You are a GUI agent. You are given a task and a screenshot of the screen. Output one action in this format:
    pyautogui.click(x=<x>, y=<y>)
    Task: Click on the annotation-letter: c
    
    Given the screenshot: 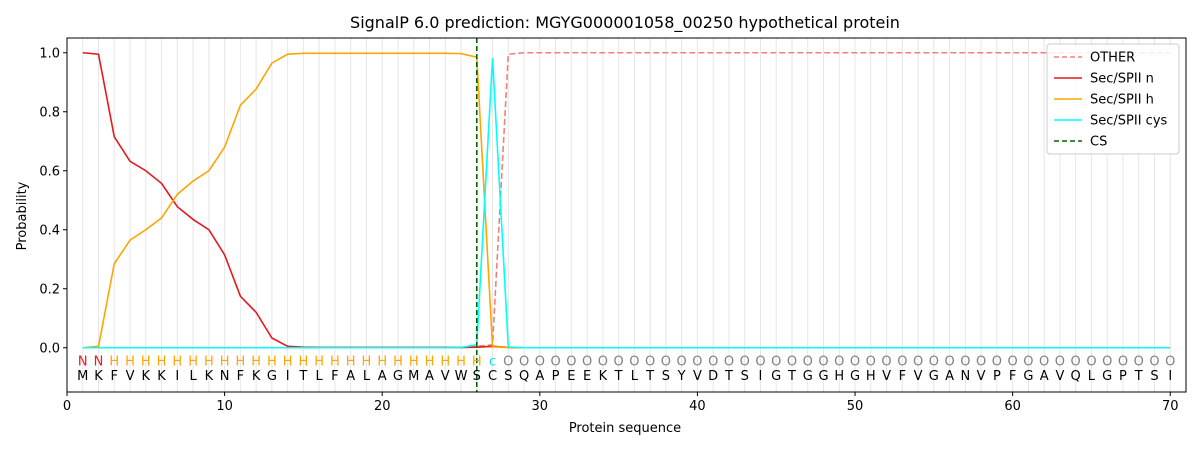 What is the action you would take?
    pyautogui.click(x=492, y=361)
    